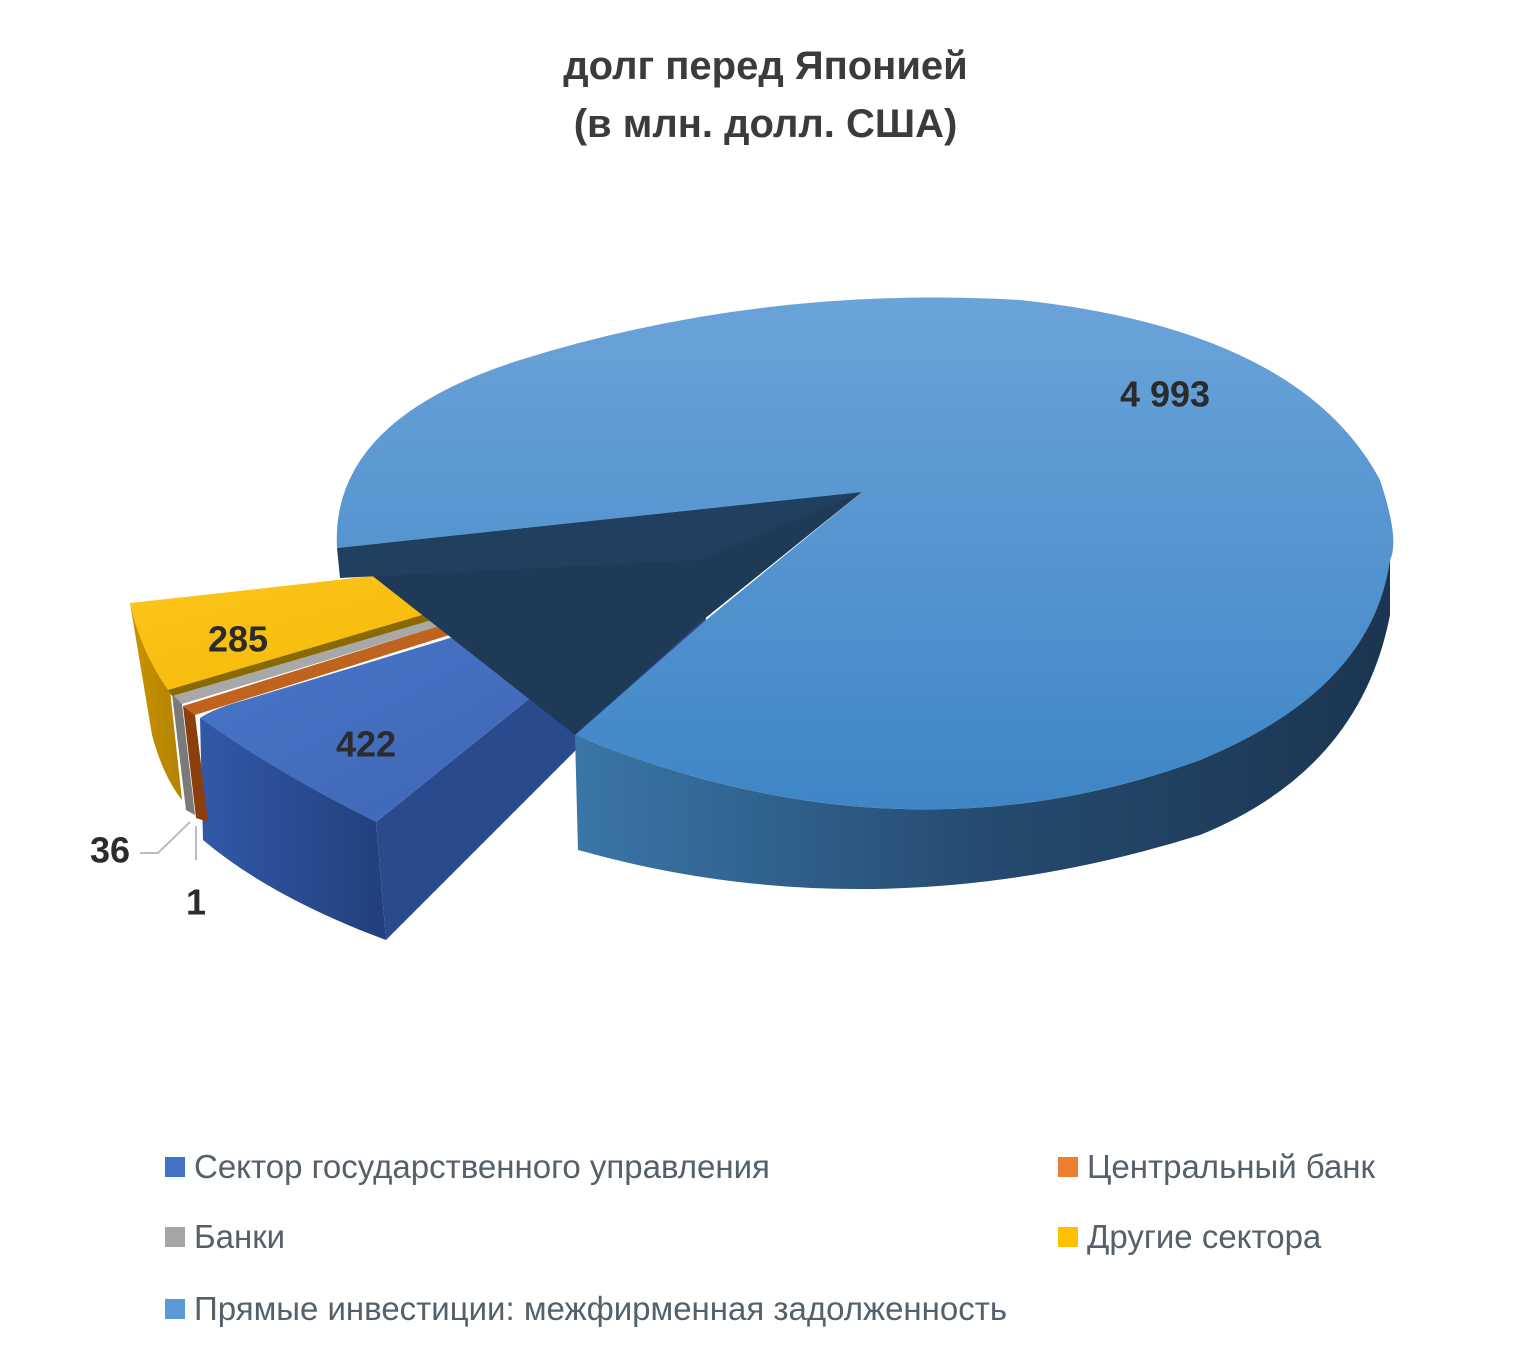 This screenshot has width=1531, height=1354. Describe the element at coordinates (175, 1167) in the screenshot. I see `legend-swatch-government` at that location.